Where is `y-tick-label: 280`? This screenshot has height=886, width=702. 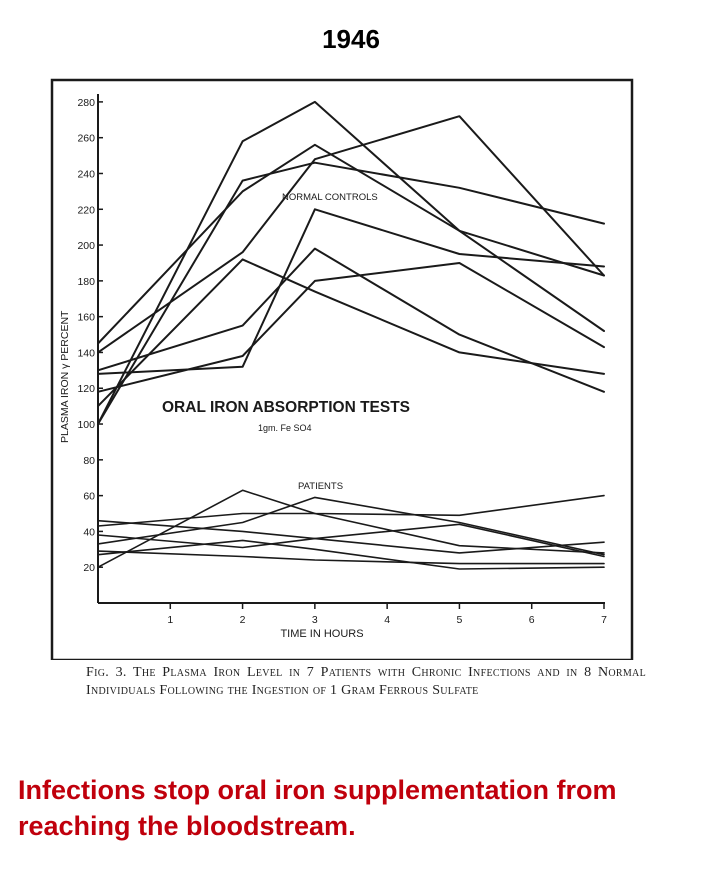 y-tick-label: 280 is located at coordinates (86, 103).